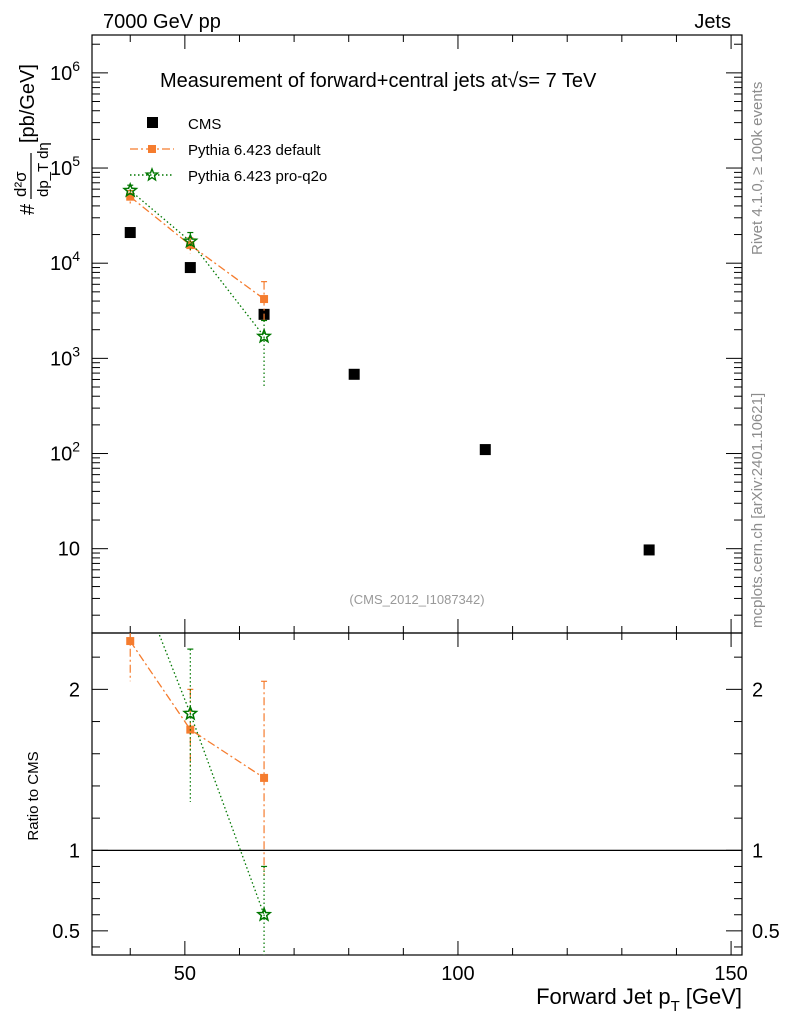 The height and width of the screenshot is (1024, 786). What do you see at coordinates (639, 999) in the screenshot?
I see `x-axis-label: Forward Jet pT [GeV]` at bounding box center [639, 999].